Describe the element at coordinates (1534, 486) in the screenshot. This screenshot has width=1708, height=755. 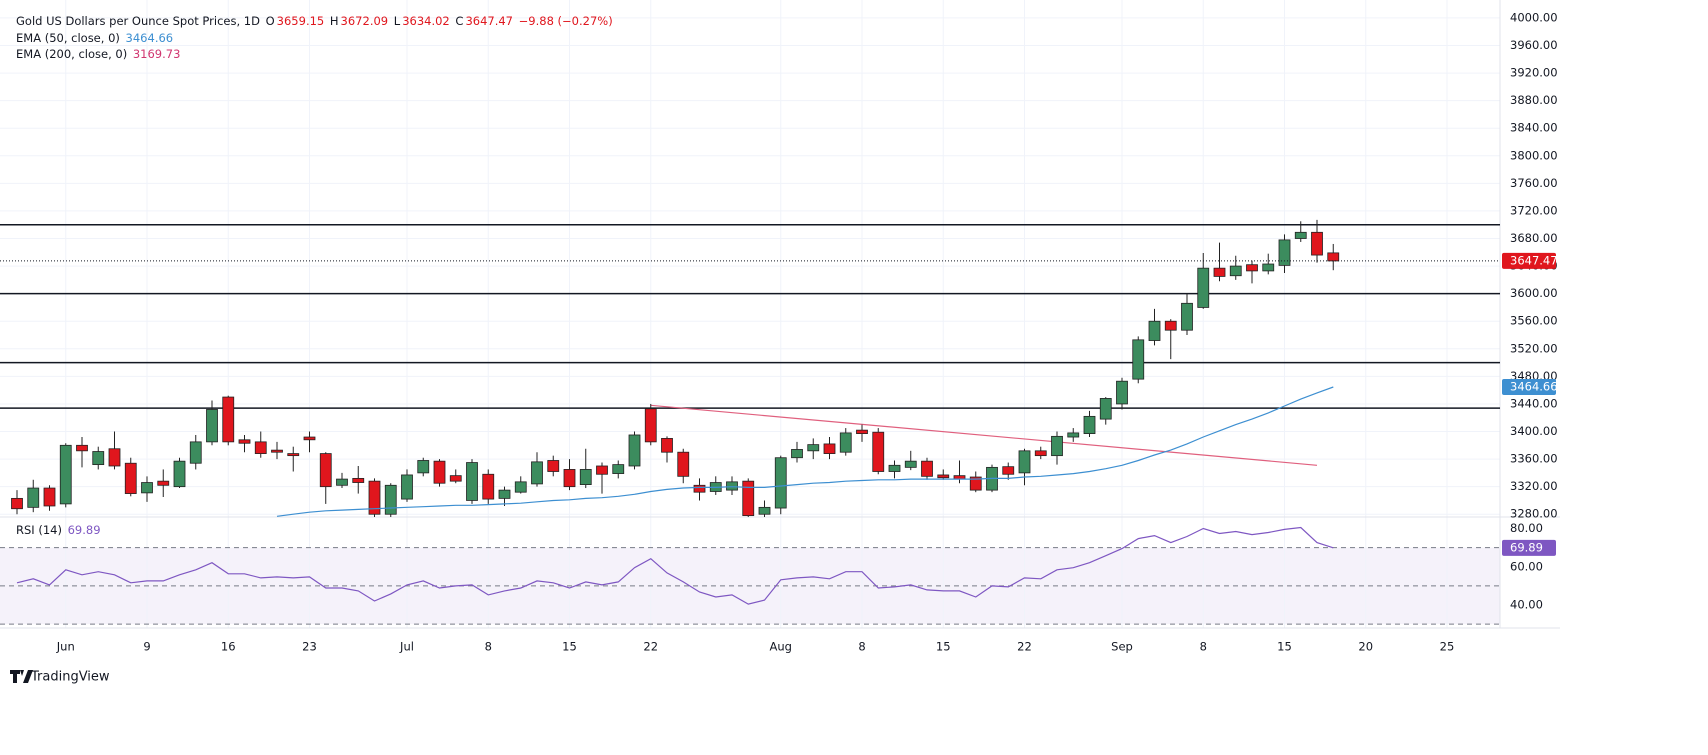
I see `y-tick-label: 3320.00` at that location.